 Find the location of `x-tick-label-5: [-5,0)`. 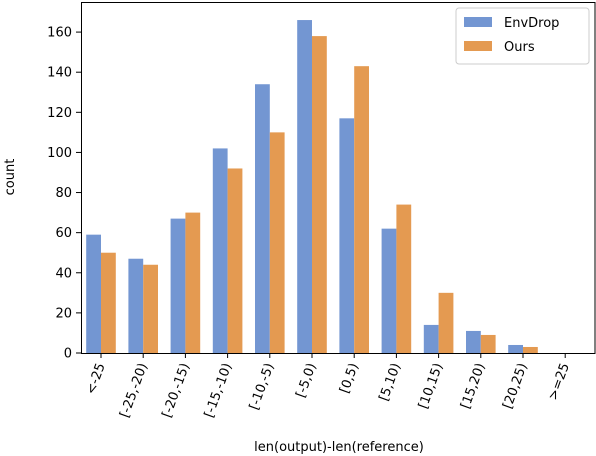

x-tick-label-5: [-5,0) is located at coordinates (307, 380).